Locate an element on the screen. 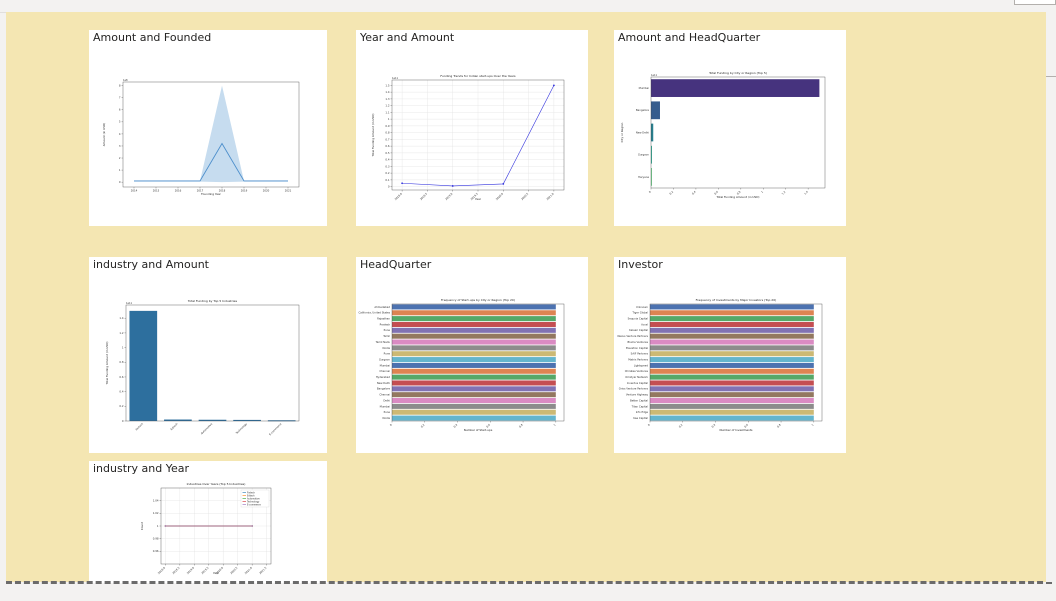 The image size is (1056, 601). y-tick-label: Tamil is located at coordinates (386, 336).